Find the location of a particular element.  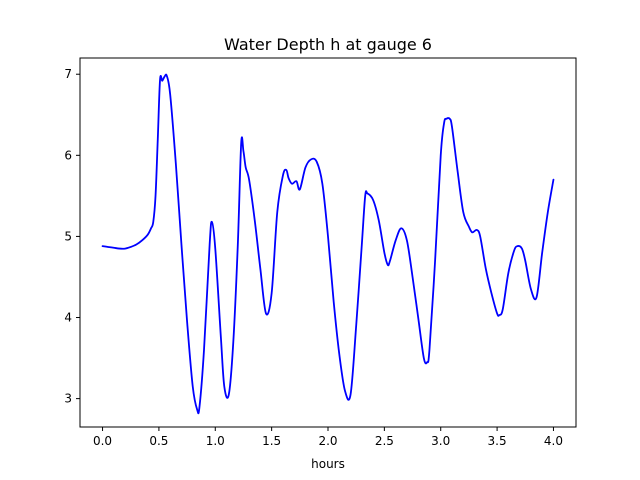

y-tick-label: 3 is located at coordinates (68, 399).